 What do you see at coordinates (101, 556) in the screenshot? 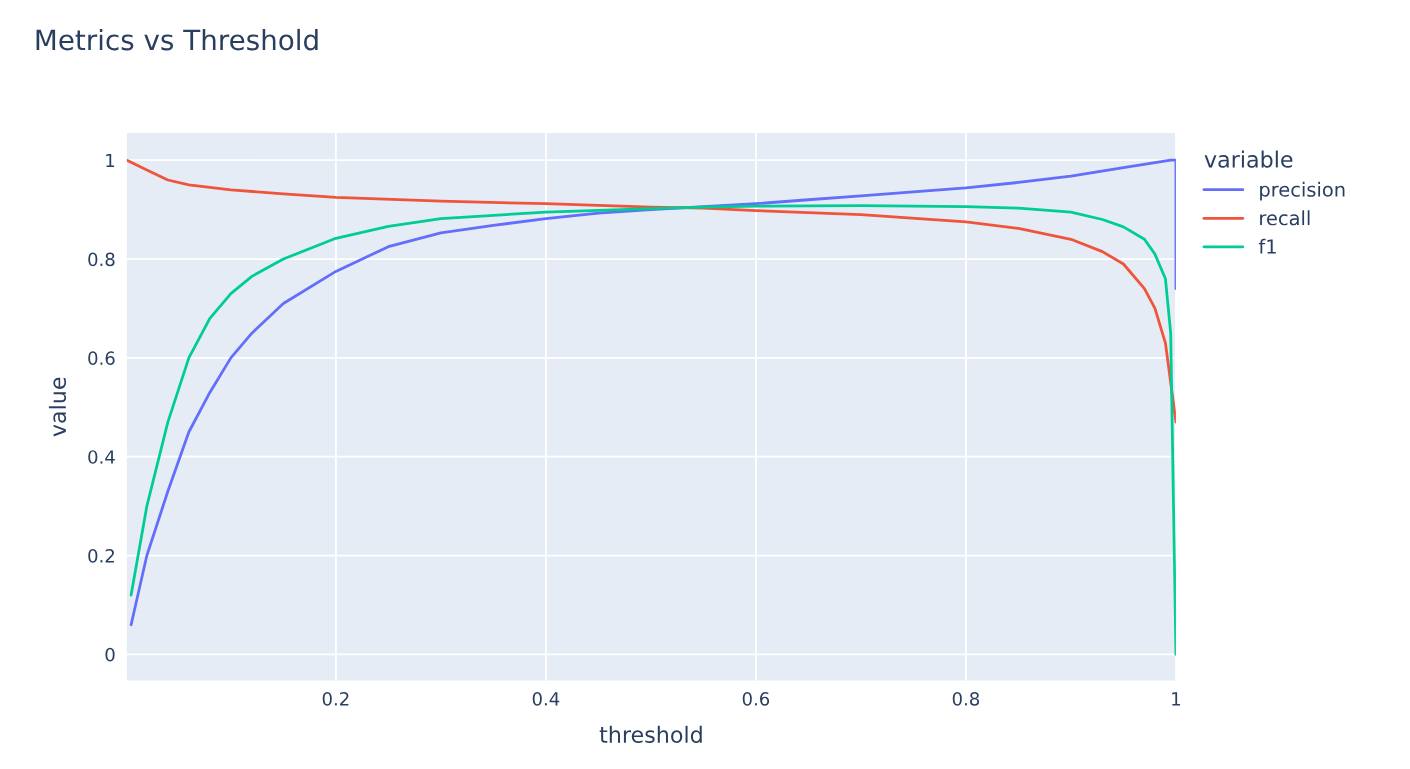
I see `y-tick-label: 0.2` at bounding box center [101, 556].